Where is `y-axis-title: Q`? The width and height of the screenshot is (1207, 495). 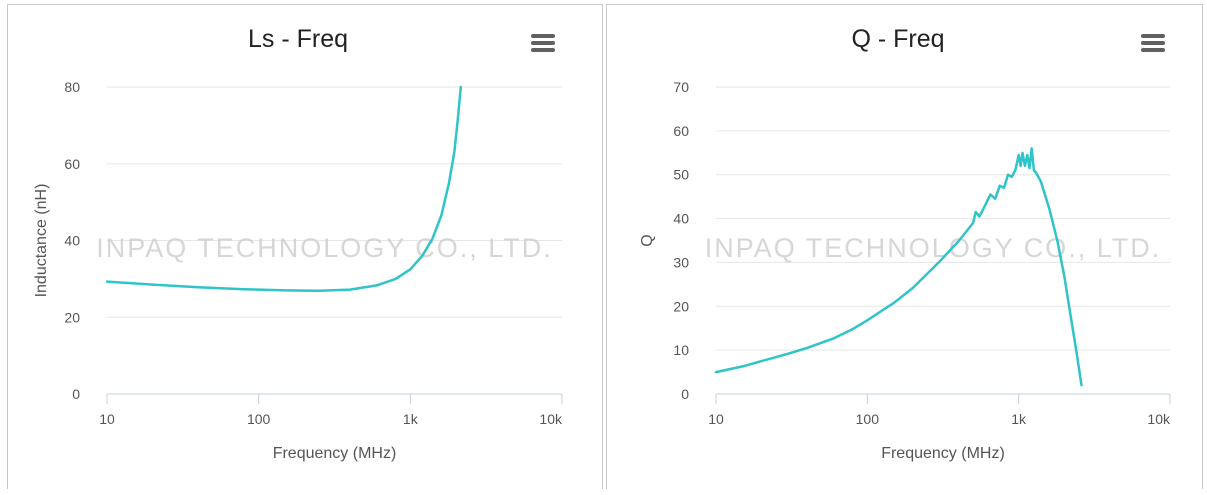 y-axis-title: Q is located at coordinates (647, 240).